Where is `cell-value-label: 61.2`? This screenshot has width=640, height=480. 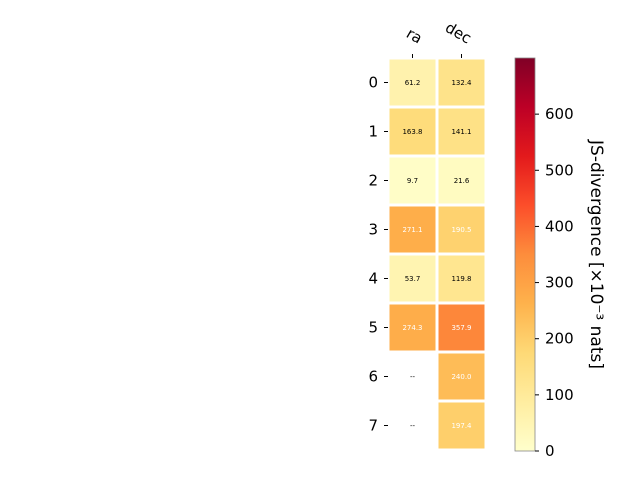
cell-value-label: 61.2 is located at coordinates (413, 83).